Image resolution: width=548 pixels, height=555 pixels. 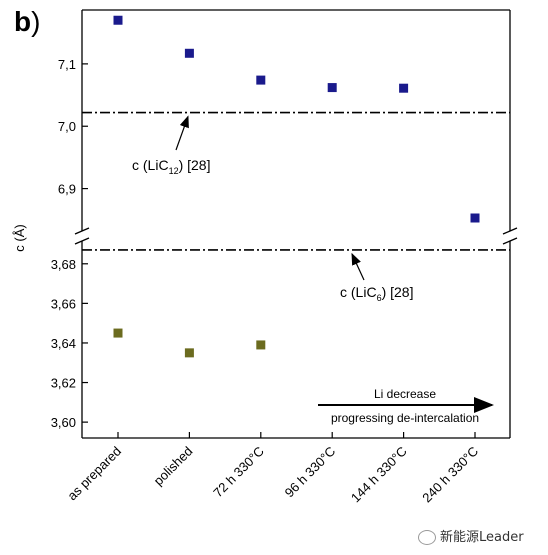 What do you see at coordinates (510, 241) in the screenshot?
I see `axis-break-mark-right-b` at bounding box center [510, 241].